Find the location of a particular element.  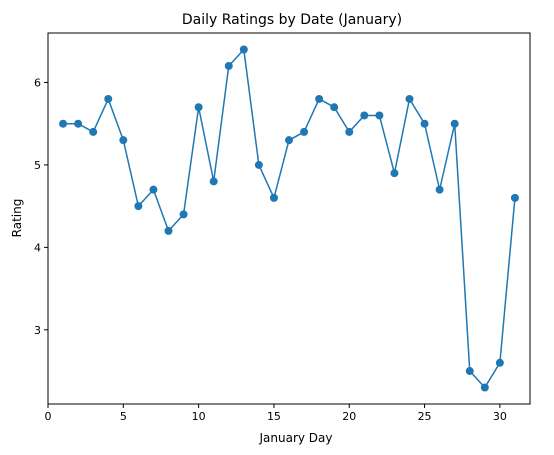

x-tick-label: 10 is located at coordinates (199, 416).